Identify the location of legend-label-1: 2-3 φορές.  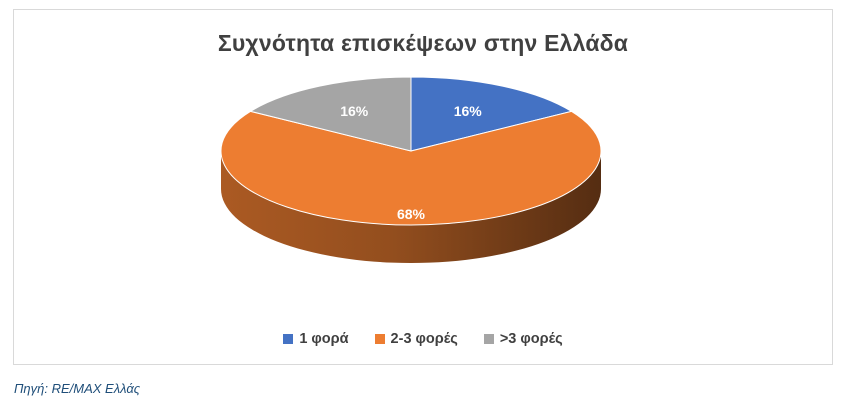
(424, 339).